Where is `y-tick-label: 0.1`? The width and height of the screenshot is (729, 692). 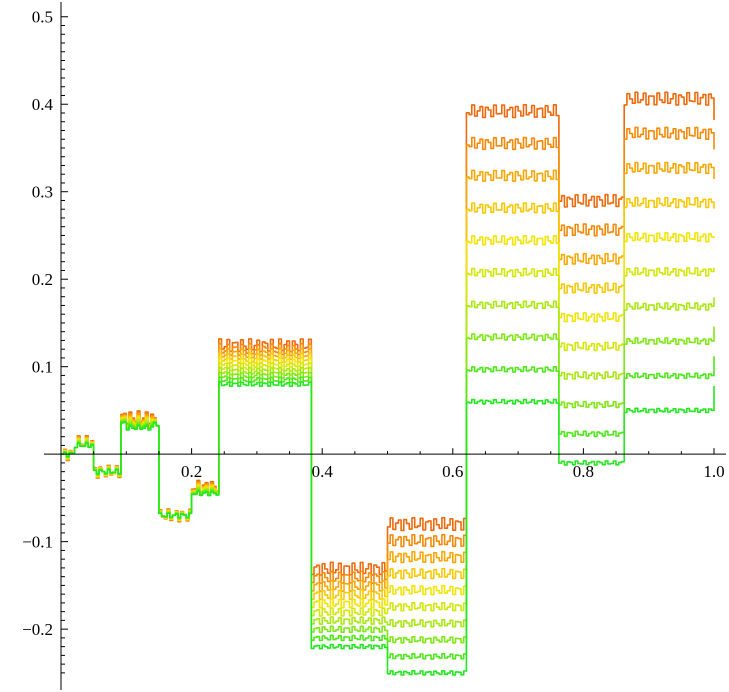 y-tick-label: 0.1 is located at coordinates (42, 367).